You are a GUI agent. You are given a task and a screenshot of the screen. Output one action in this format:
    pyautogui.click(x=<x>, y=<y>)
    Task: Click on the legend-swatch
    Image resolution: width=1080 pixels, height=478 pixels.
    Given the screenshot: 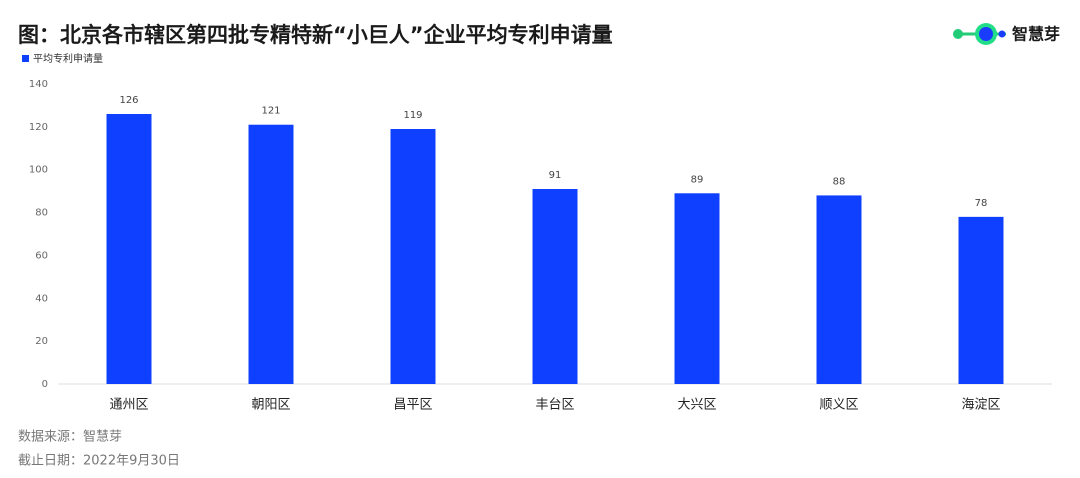 What is the action you would take?
    pyautogui.click(x=25, y=58)
    